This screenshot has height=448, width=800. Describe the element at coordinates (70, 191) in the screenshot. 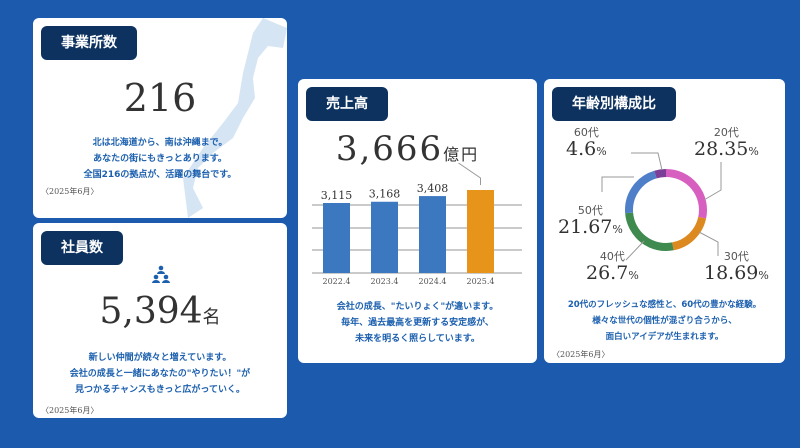

I see `offices-date: 〈2025年6月〉` at that location.